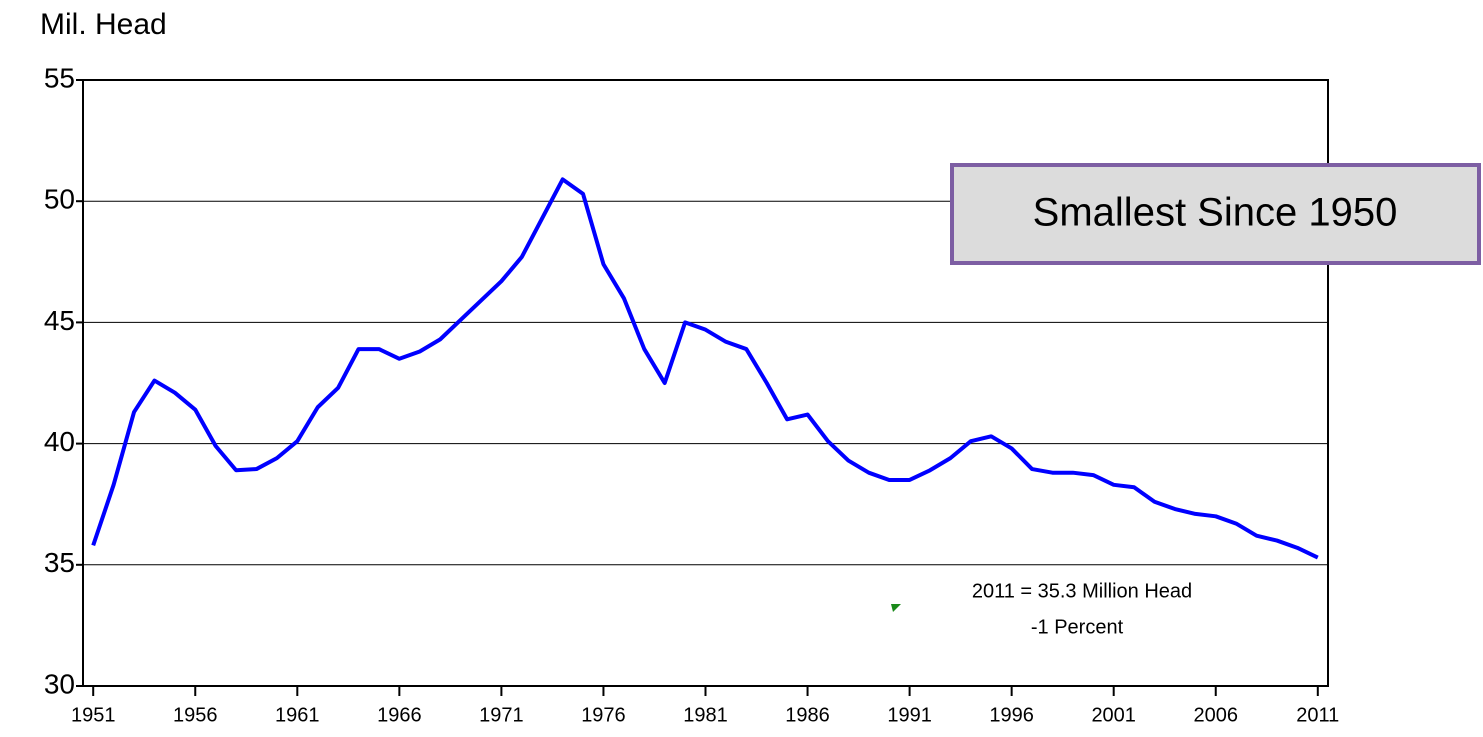 The height and width of the screenshot is (737, 1483). Describe the element at coordinates (195, 715) in the screenshot. I see `x-tick-label: 1956` at that location.